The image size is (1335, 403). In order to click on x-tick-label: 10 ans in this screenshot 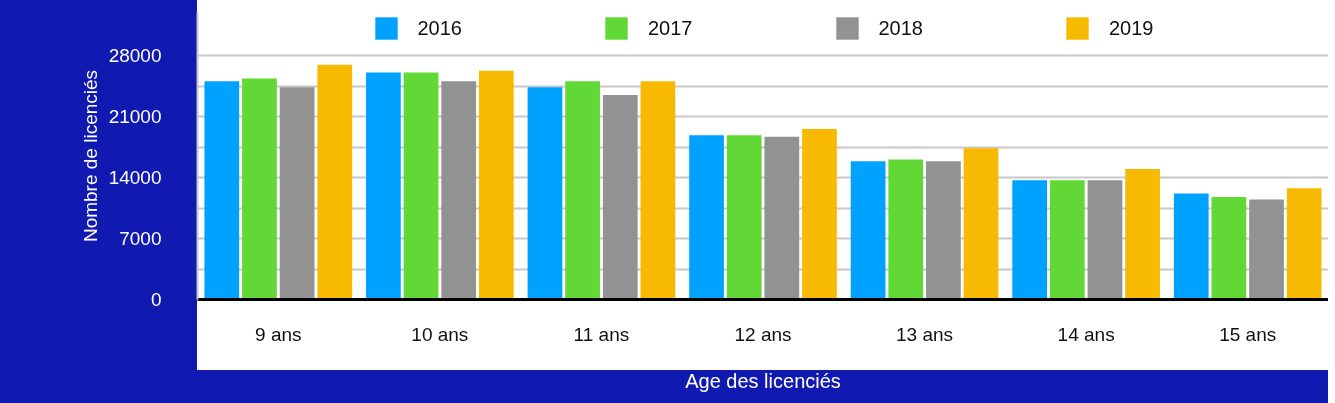, I will do `click(440, 334)`.